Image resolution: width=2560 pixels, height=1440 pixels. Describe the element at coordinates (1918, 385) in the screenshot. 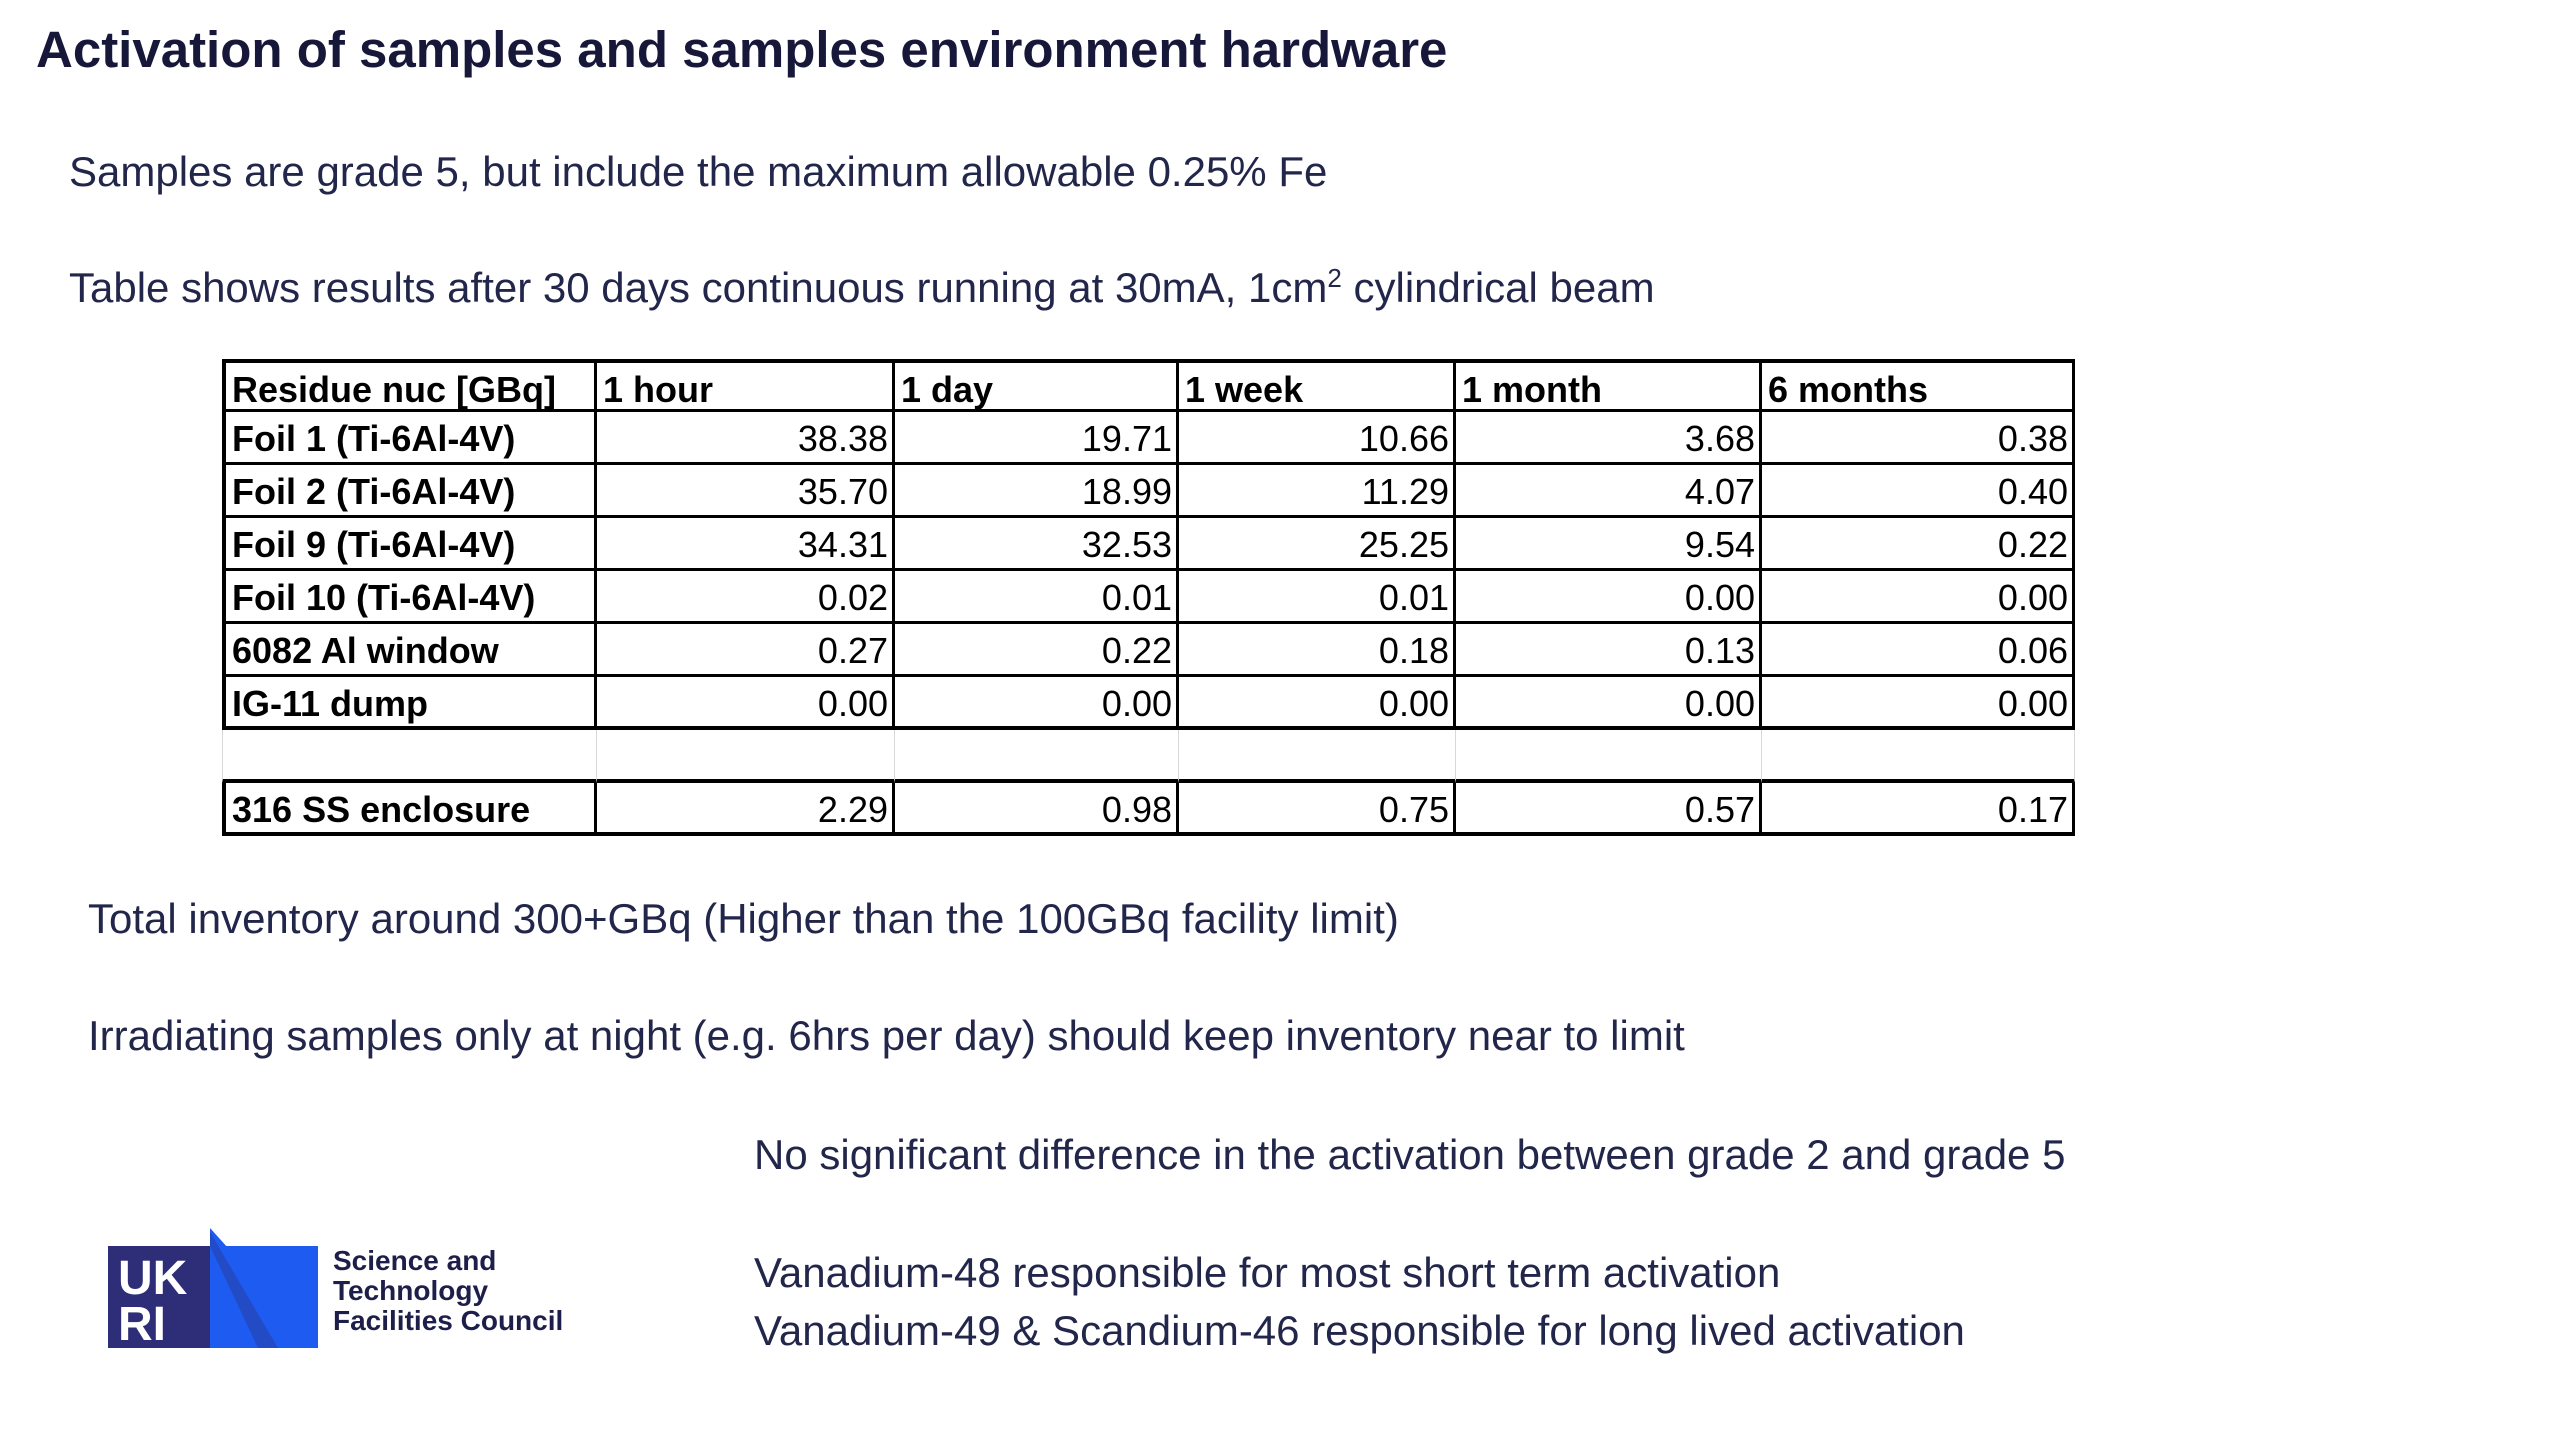

I see `table-header-cell: 6 months` at that location.